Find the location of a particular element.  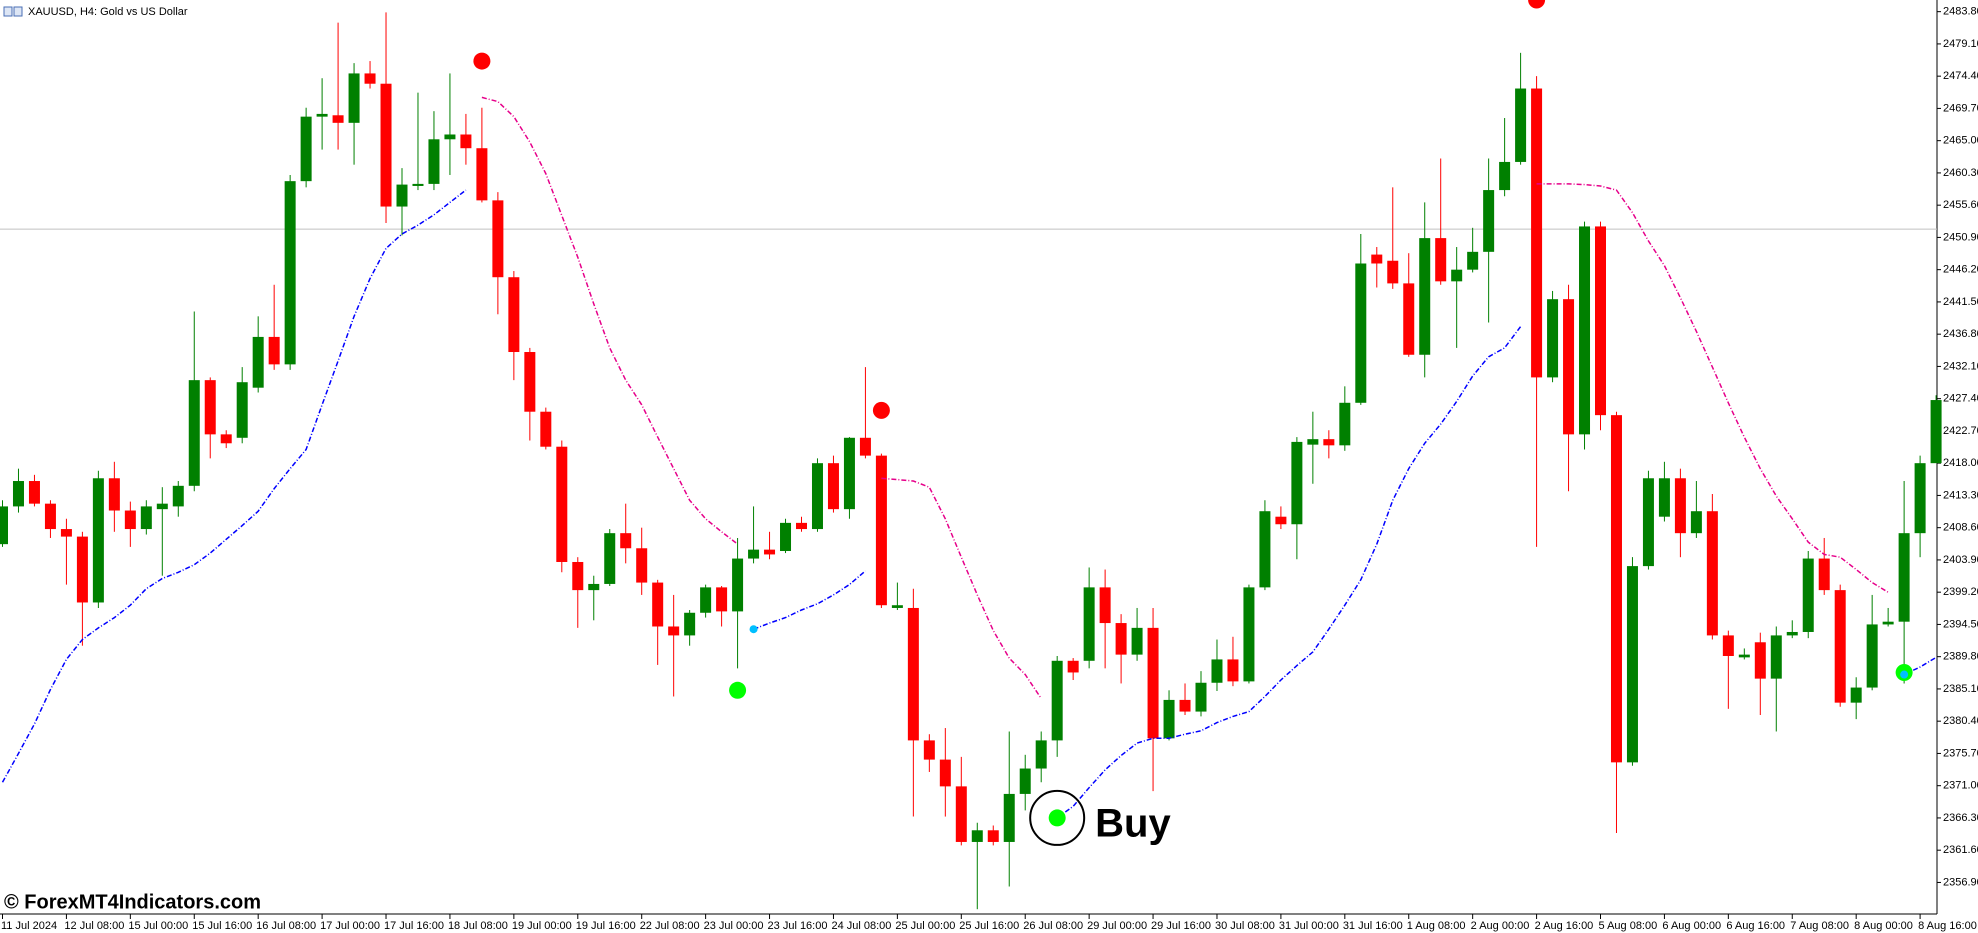

x-tick-label: 19 Jul 16:00 is located at coordinates (606, 926).